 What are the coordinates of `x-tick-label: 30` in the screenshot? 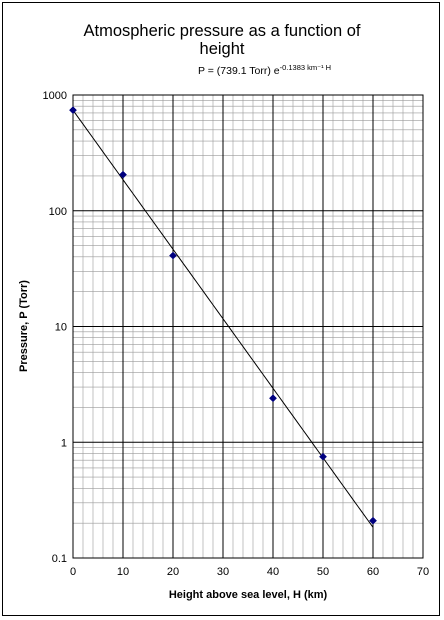 It's located at (223, 572).